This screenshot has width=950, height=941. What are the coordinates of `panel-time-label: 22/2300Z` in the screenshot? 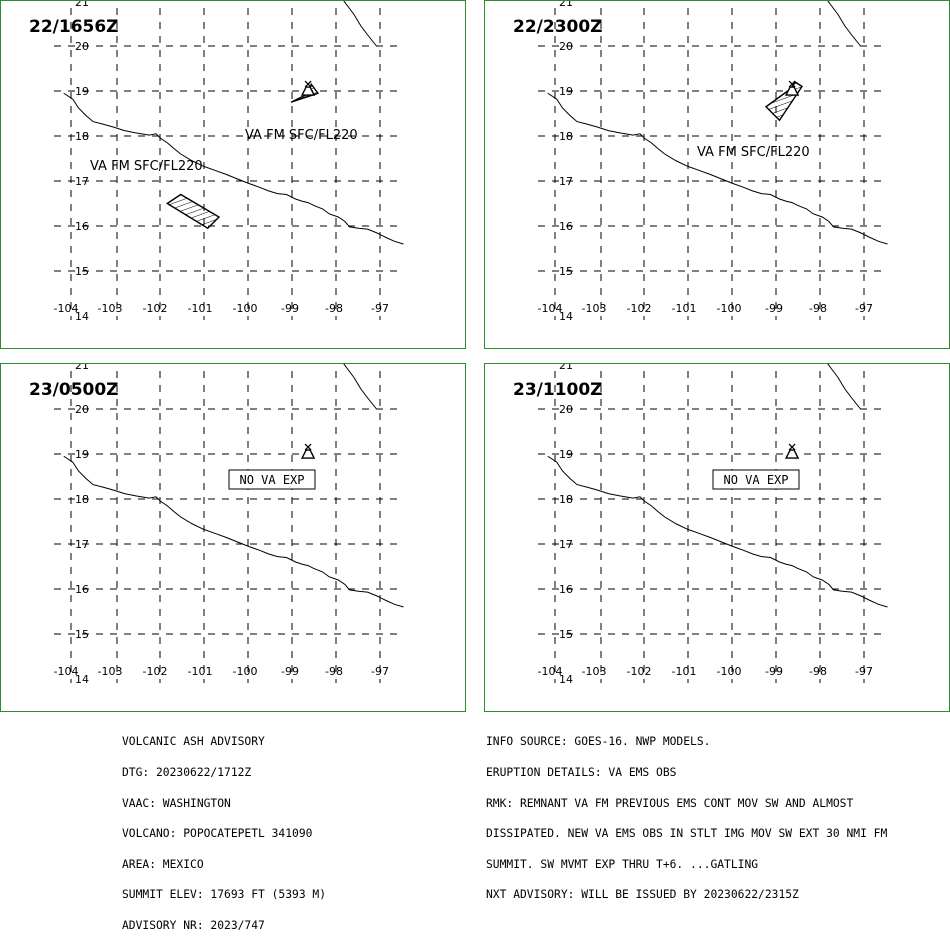 It's located at (558, 27).